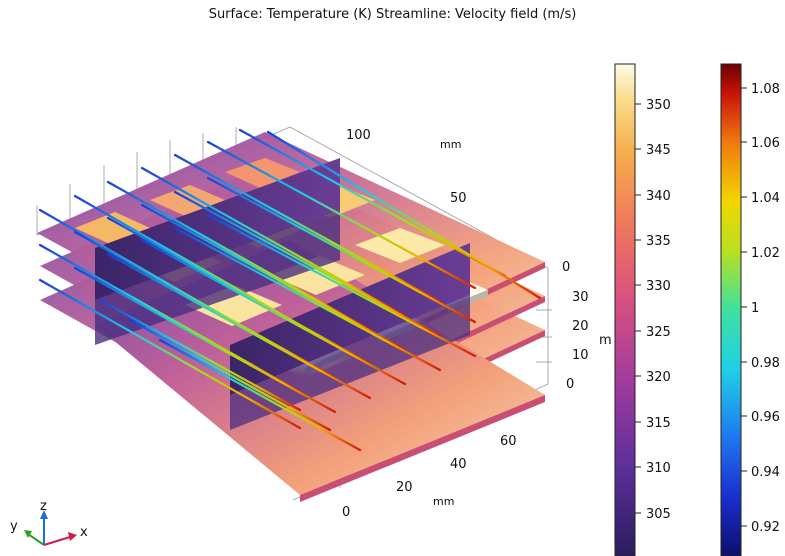 The height and width of the screenshot is (556, 785). What do you see at coordinates (658, 196) in the screenshot?
I see `temp-tick-340: 340` at bounding box center [658, 196].